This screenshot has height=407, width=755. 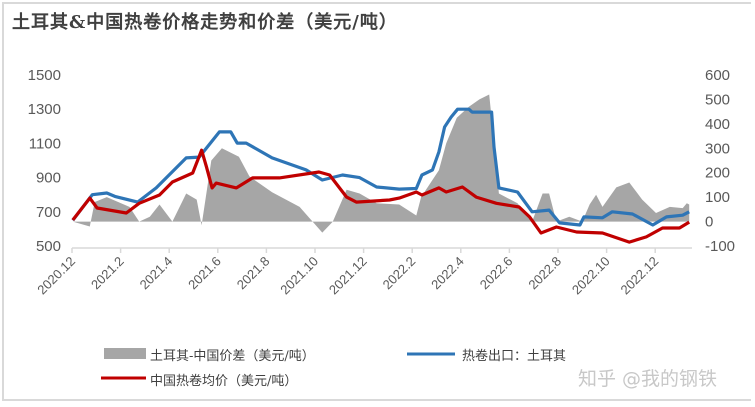 What do you see at coordinates (48, 246) in the screenshot?
I see `left-y-tick-label: 500` at bounding box center [48, 246].